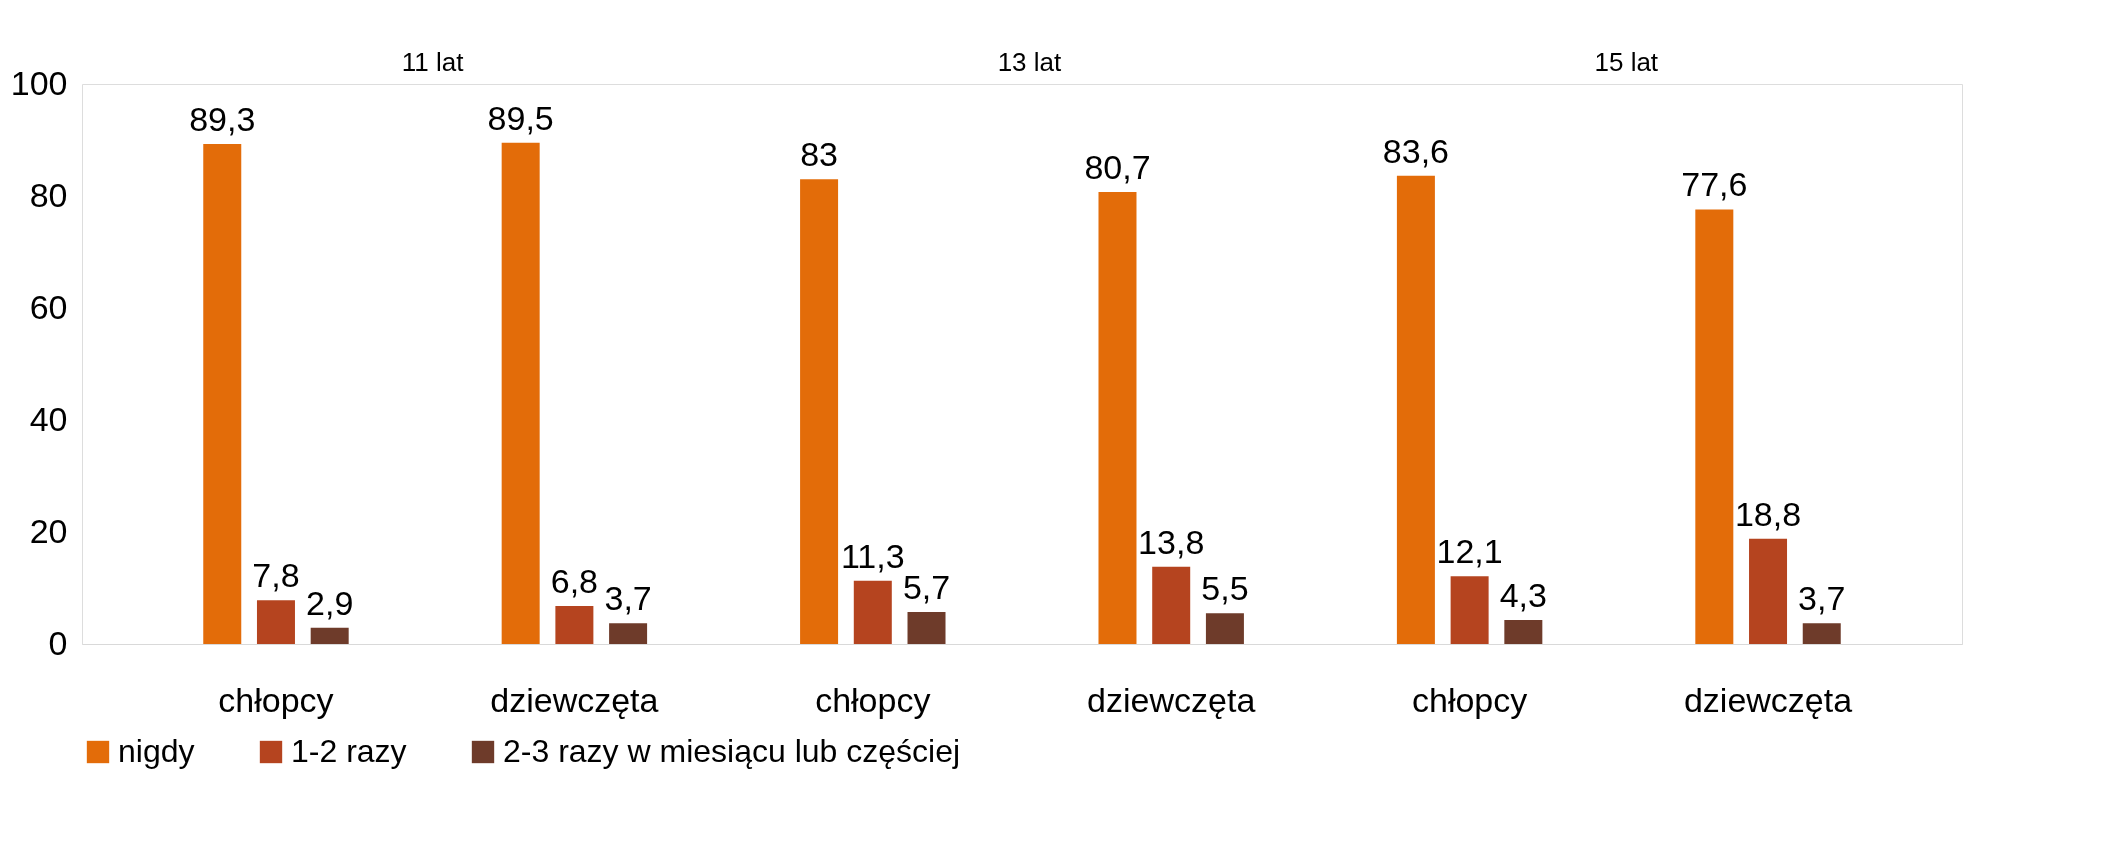 The width and height of the screenshot is (2121, 854). Describe the element at coordinates (872, 555) in the screenshot. I see `text: 11,3` at that location.